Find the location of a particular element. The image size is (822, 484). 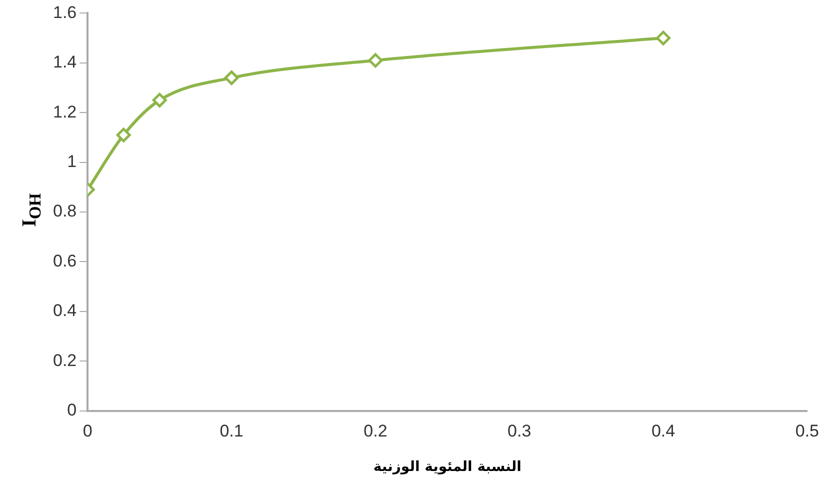

y-tick-label: 1 is located at coordinates (72, 161).